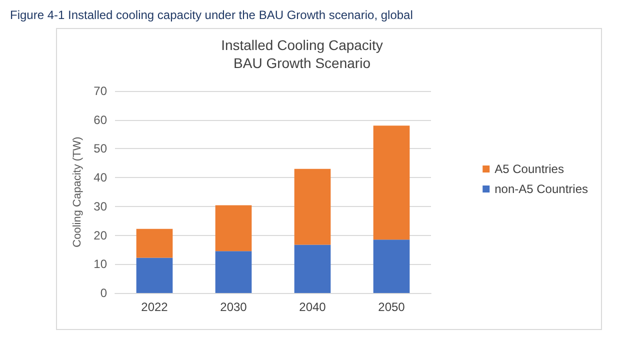 The image size is (639, 350). Describe the element at coordinates (392, 307) in the screenshot. I see `x-tick-label: 2050` at that location.